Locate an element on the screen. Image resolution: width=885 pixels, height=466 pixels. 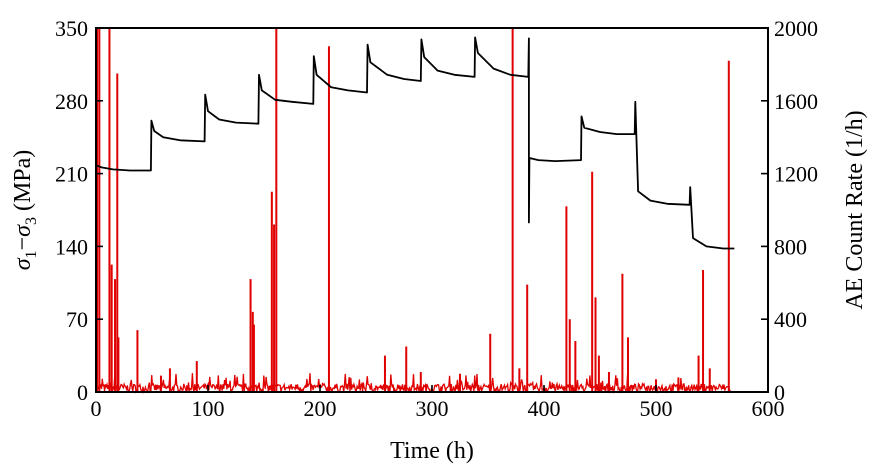
x-tick-label: 200 is located at coordinates (320, 408).